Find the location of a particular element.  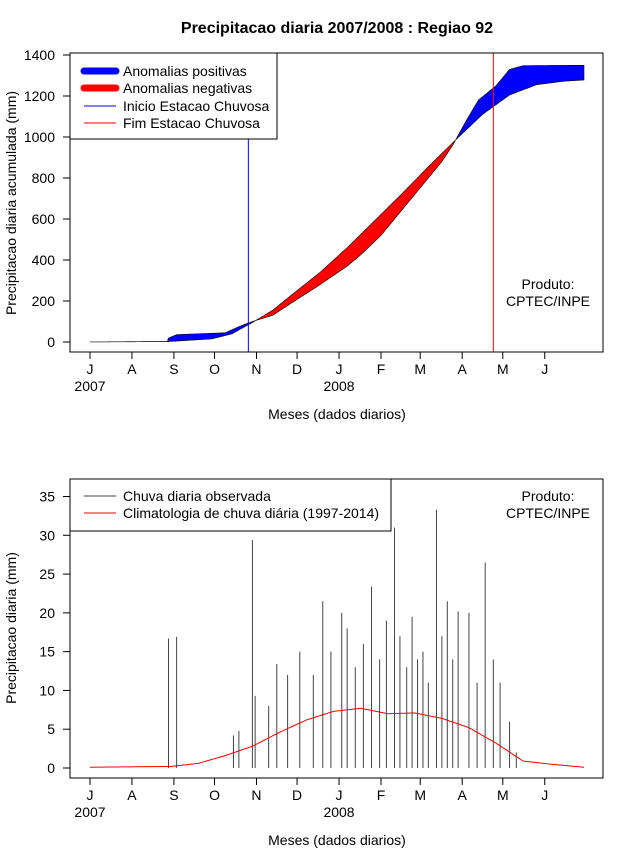

legend-start-label: Inicio Estacao Chuvosa is located at coordinates (196, 106).